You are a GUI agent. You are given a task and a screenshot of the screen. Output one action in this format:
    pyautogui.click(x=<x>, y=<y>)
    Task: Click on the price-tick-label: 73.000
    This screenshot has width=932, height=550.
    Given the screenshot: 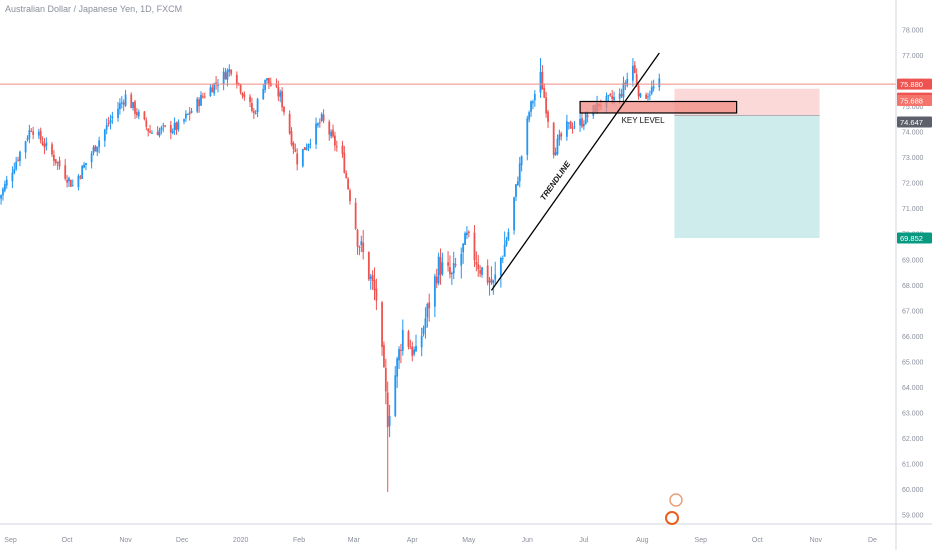 What is the action you would take?
    pyautogui.click(x=913, y=158)
    